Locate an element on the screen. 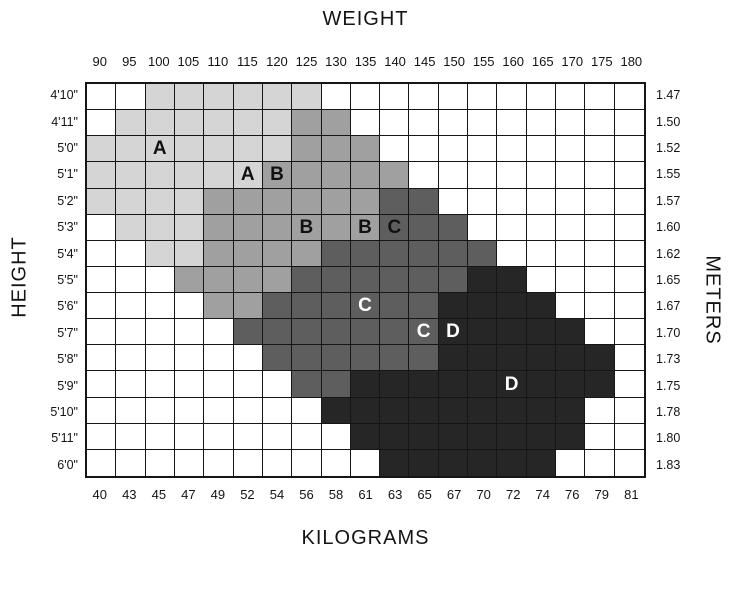 The height and width of the screenshot is (591, 736). kilograms-tick-label: 67 is located at coordinates (454, 494).